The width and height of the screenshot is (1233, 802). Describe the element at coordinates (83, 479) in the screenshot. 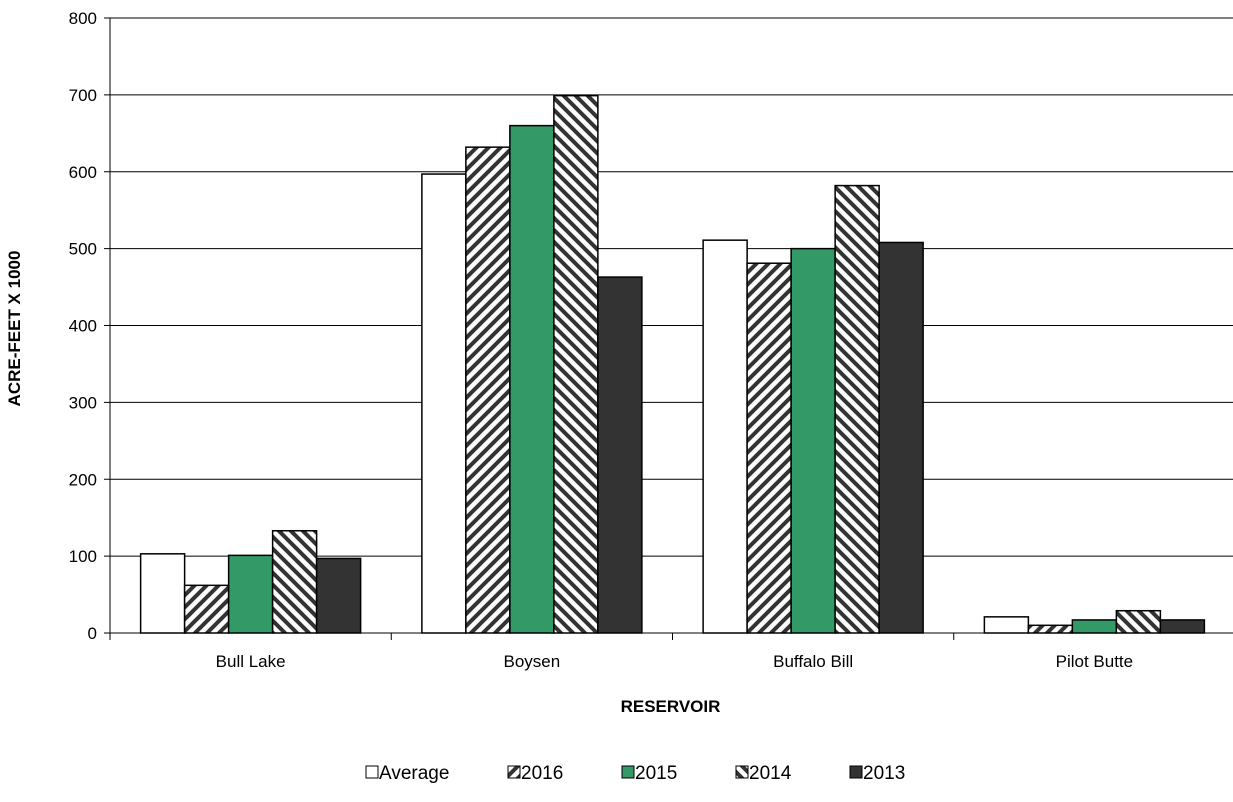

I see `y-tick-label: 200` at that location.